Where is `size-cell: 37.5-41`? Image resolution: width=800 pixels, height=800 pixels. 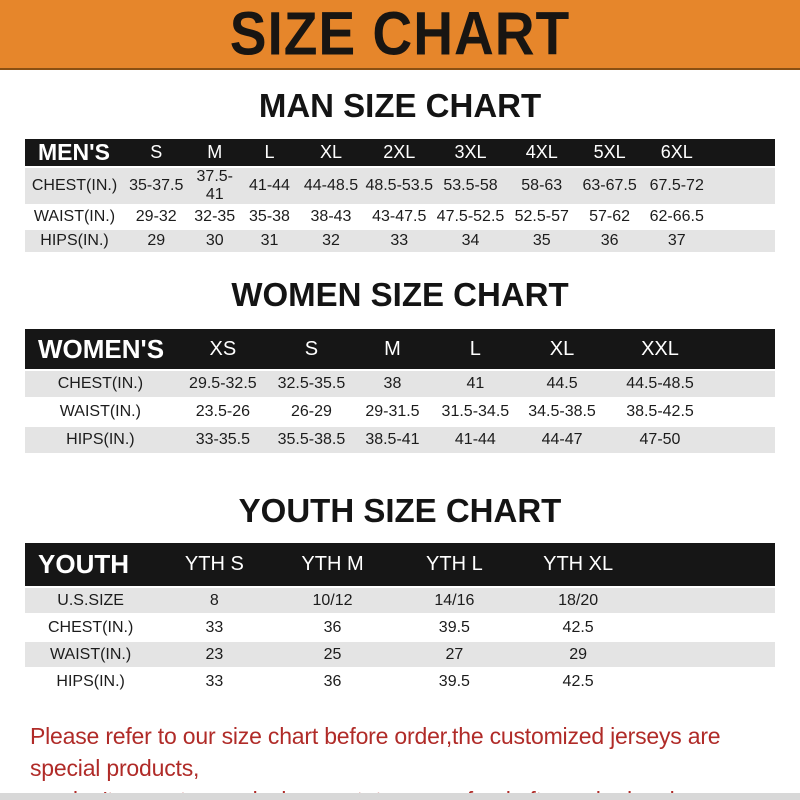 size-cell: 37.5-41 is located at coordinates (214, 185).